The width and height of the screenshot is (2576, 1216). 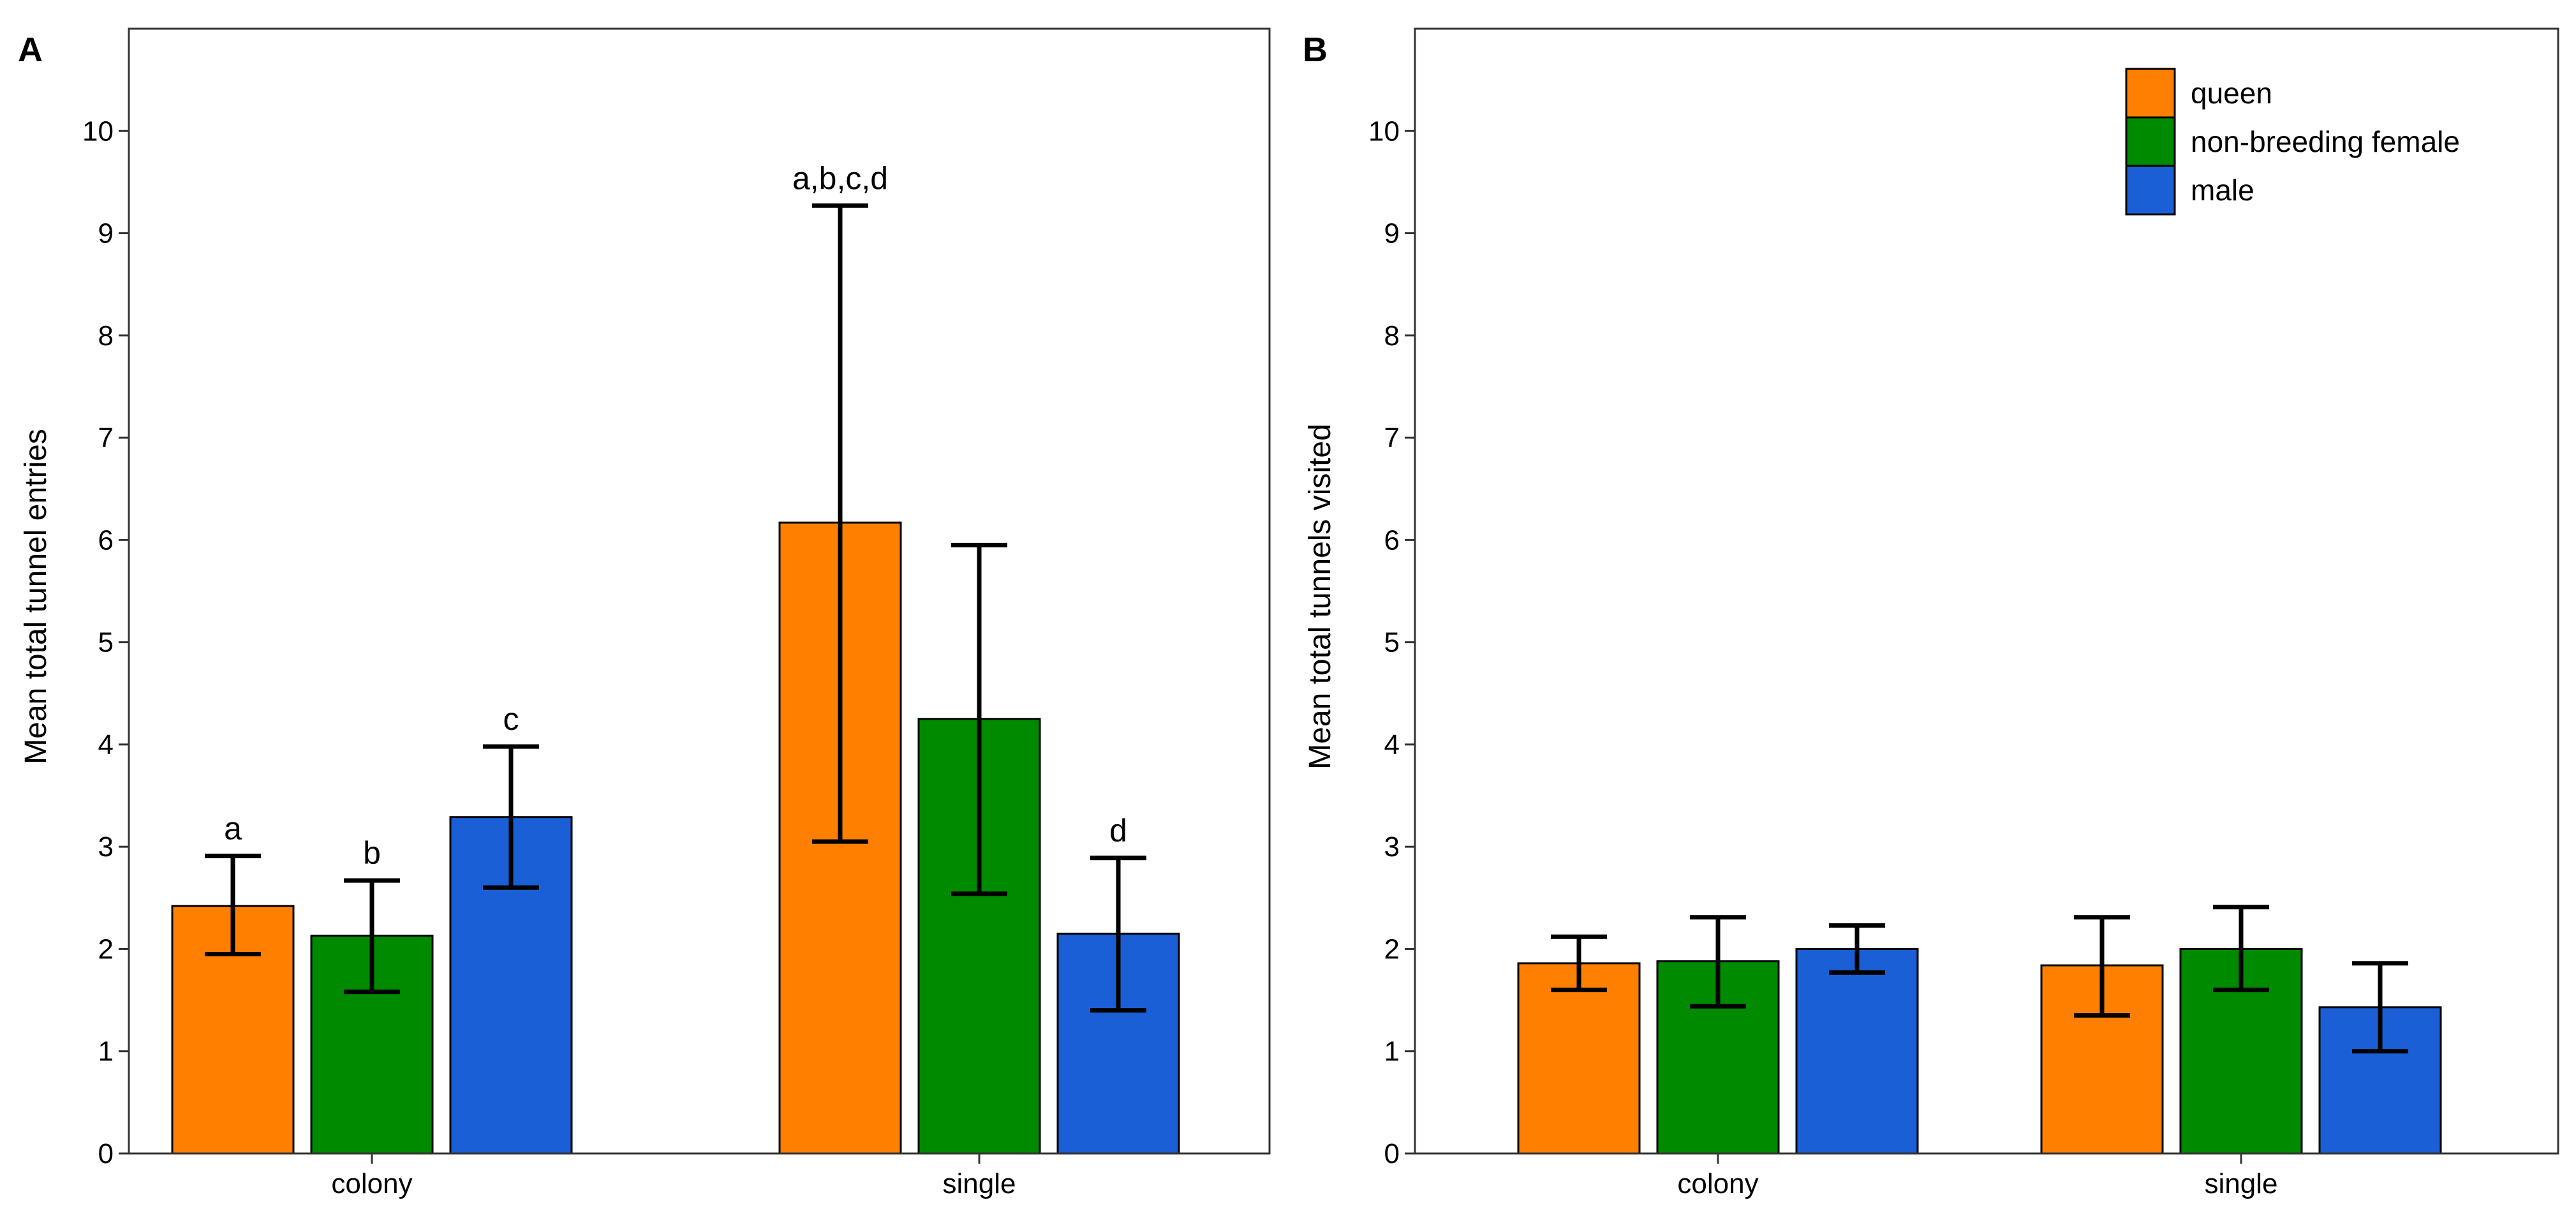 I want to click on x-tick-label-b-colony: colony, so click(x=1717, y=1183).